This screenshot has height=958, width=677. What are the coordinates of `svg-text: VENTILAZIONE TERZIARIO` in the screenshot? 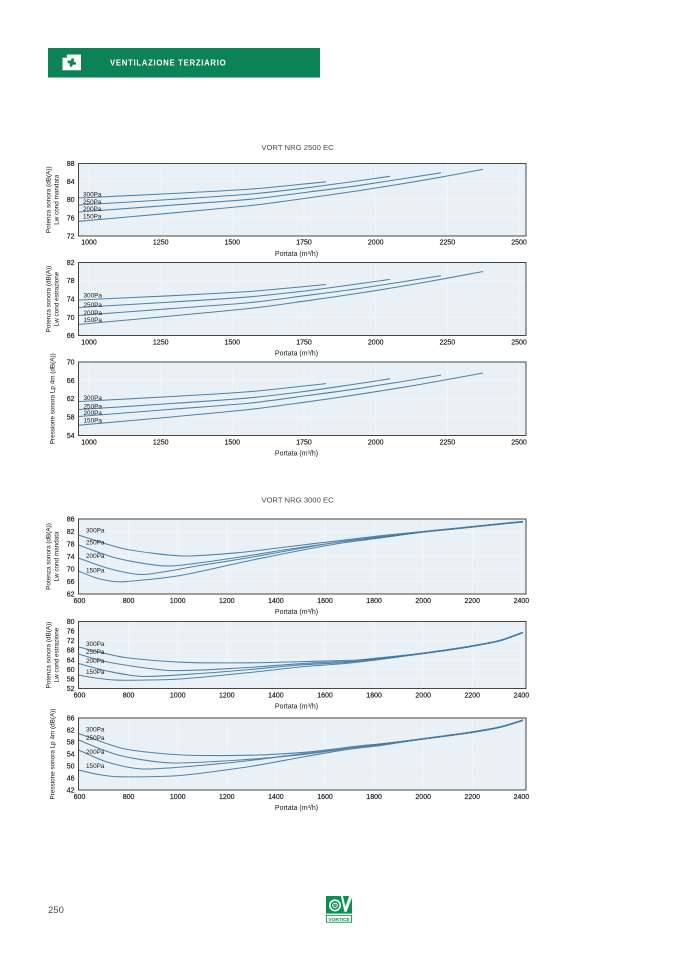 It's located at (168, 63).